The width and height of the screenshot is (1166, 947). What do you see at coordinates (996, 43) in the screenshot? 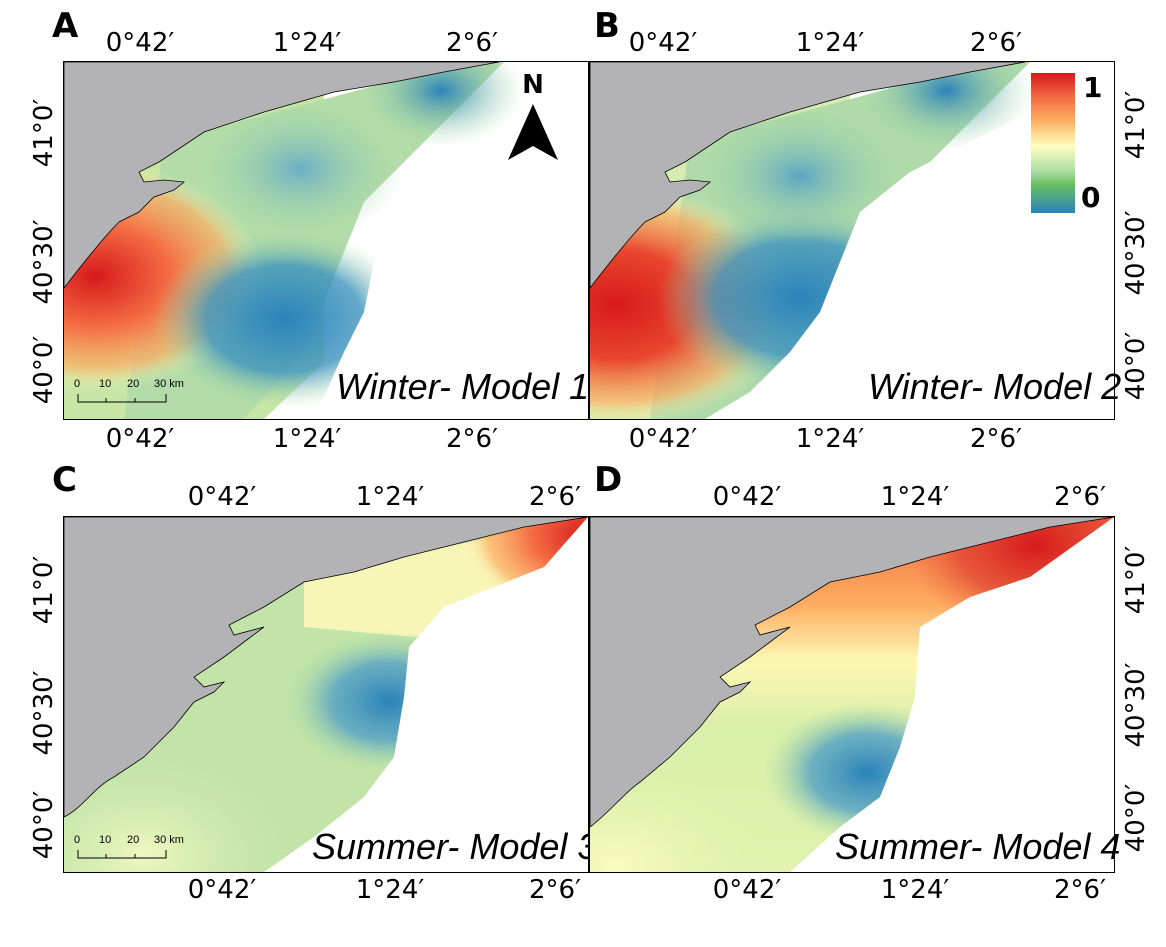
I see `tick-top-b-3: 2°6′` at bounding box center [996, 43].